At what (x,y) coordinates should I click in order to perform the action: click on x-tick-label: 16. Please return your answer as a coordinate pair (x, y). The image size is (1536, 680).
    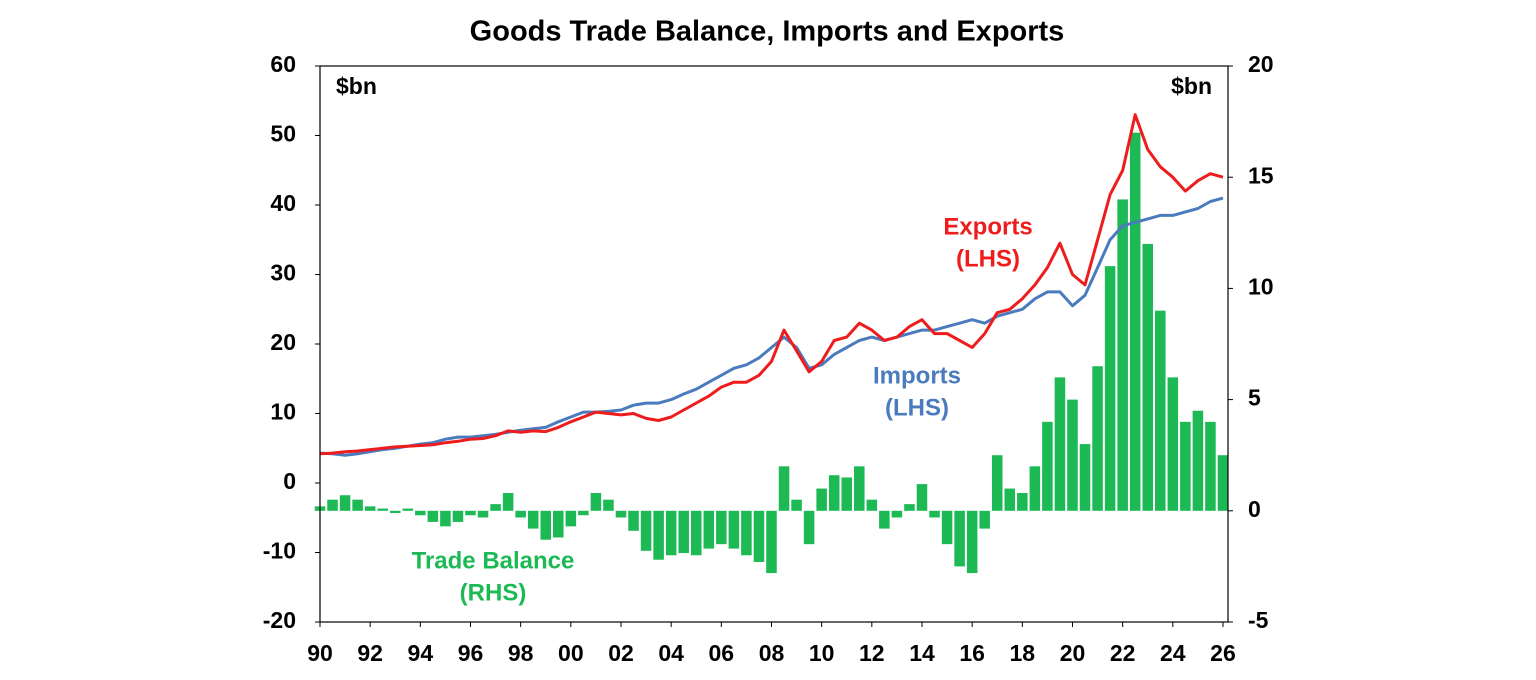
    Looking at the image, I should click on (972, 653).